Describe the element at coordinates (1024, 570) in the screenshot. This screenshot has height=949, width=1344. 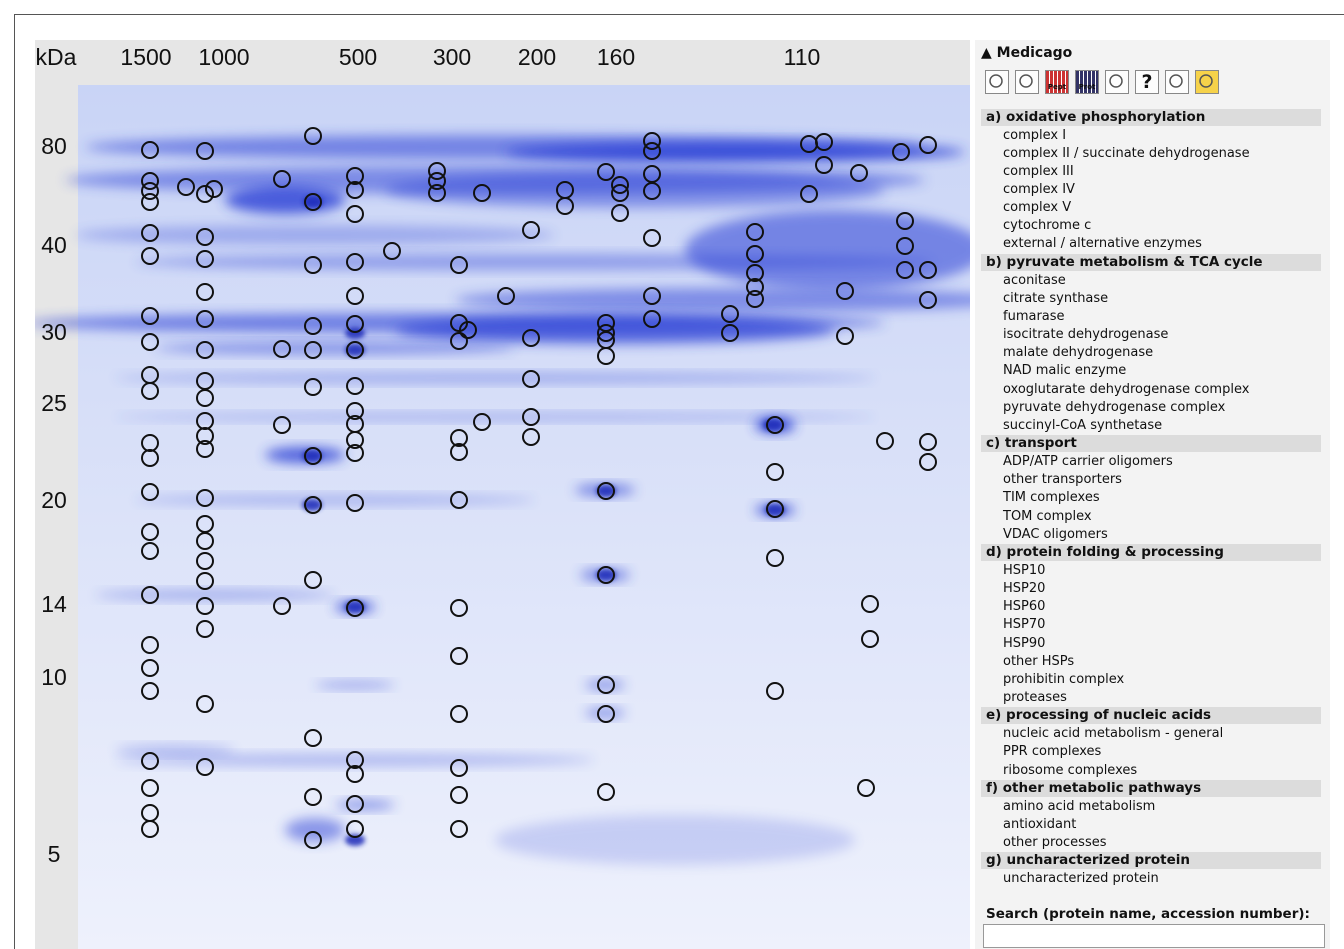
I see `legend-item: HSP10` at that location.